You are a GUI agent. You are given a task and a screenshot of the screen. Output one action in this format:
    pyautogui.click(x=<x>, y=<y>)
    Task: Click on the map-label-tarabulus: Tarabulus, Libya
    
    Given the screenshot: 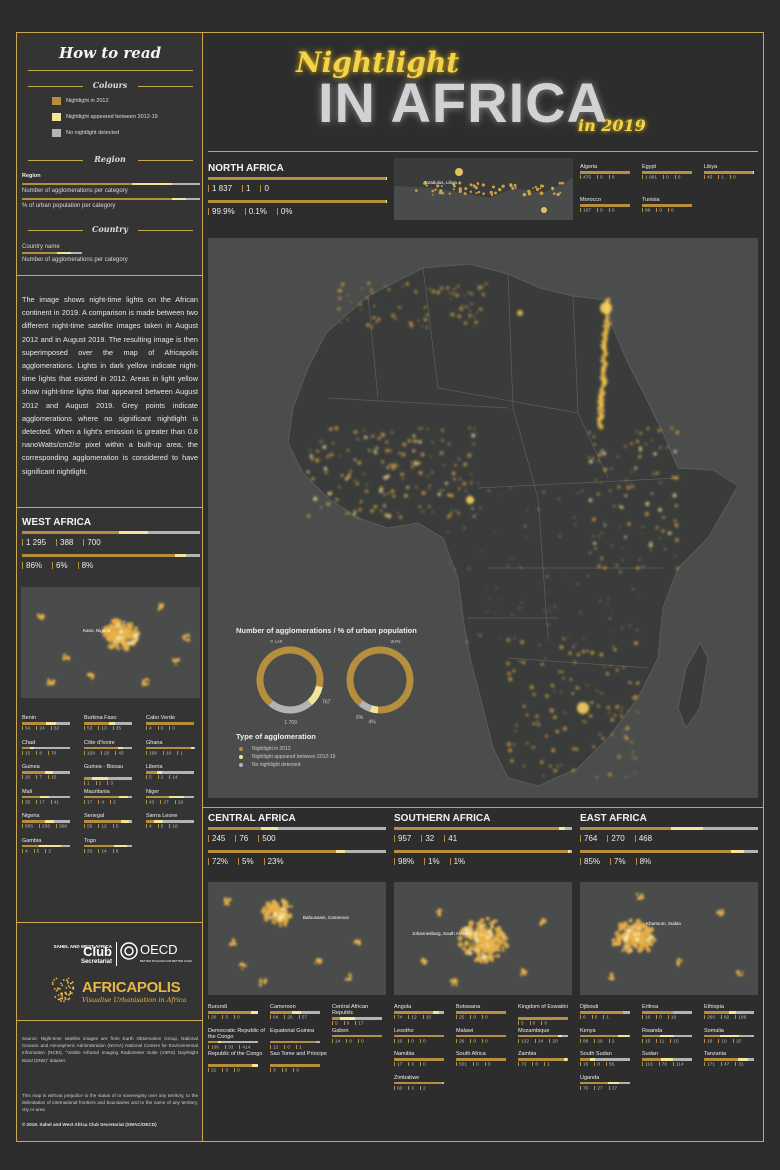 What is the action you would take?
    pyautogui.click(x=440, y=182)
    